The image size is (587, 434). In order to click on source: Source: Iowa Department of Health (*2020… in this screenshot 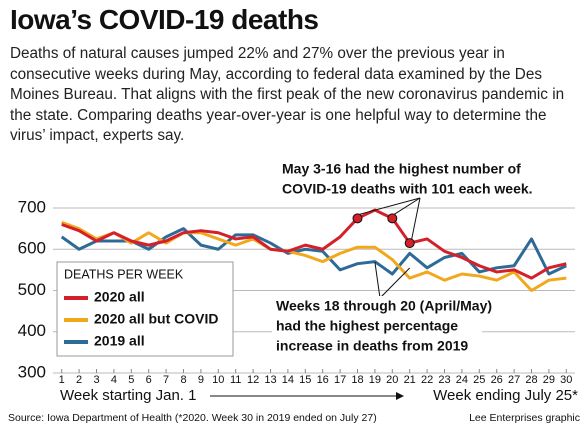, I will do `click(192, 418)`.